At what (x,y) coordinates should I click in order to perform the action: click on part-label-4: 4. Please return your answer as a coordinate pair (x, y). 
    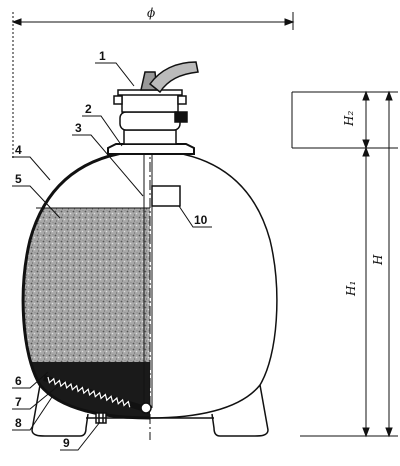
    Looking at the image, I should click on (18, 150).